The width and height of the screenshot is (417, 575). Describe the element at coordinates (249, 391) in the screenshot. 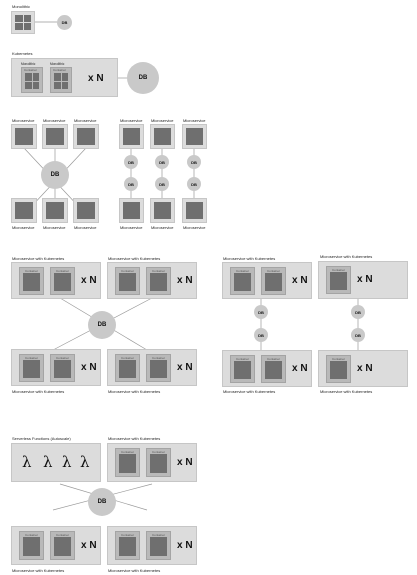

I see `k8s-own-label-3: Microservice with Kubernetes` at that location.